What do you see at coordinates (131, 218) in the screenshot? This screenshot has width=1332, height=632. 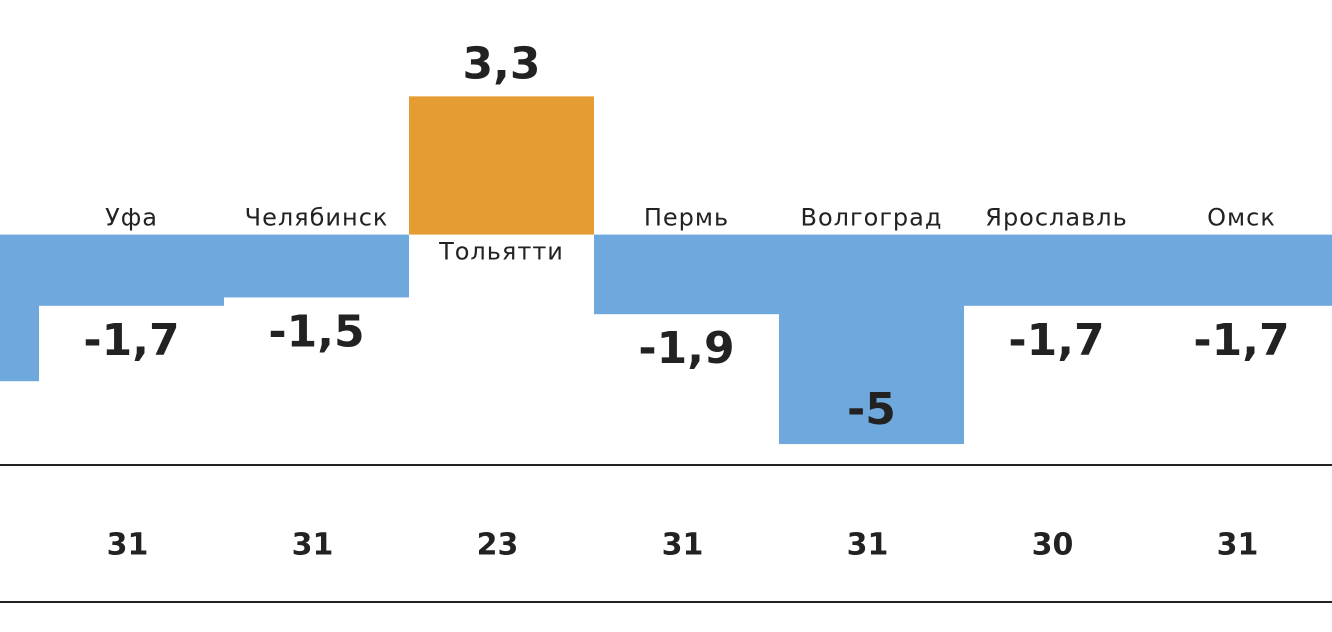 I see `category-label: Уфа` at bounding box center [131, 218].